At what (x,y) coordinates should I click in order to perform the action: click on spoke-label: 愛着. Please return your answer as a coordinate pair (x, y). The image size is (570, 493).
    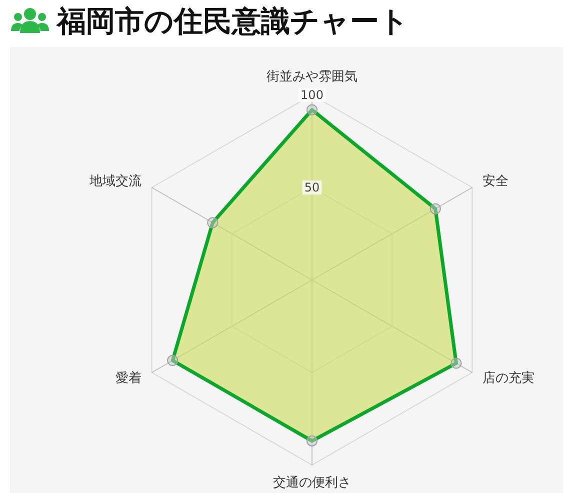
    Looking at the image, I should click on (128, 378).